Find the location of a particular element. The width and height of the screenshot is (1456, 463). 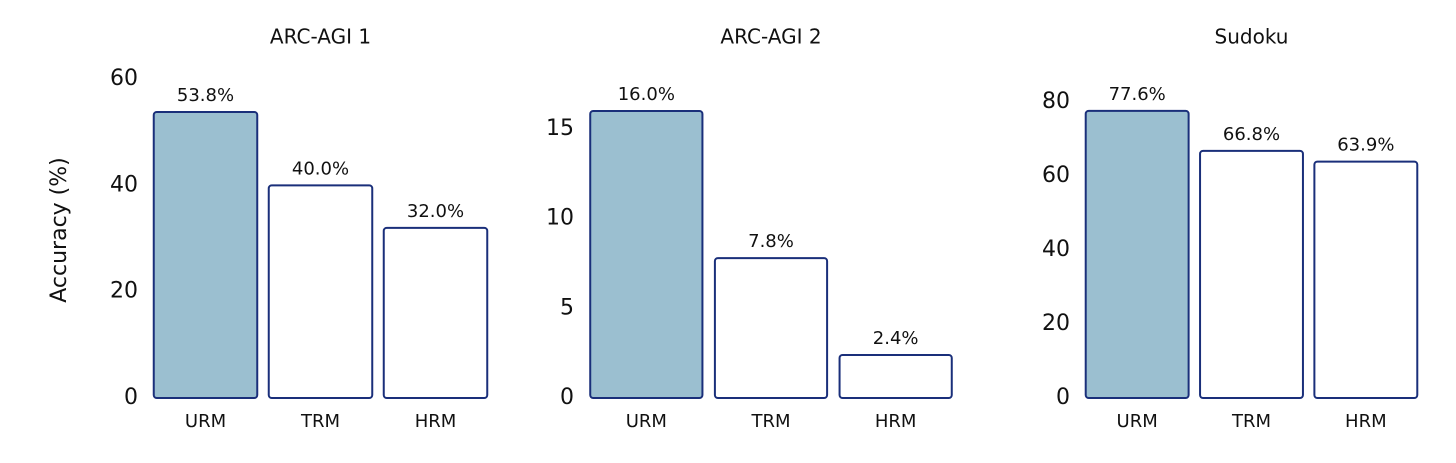

y-tick-label: 80 is located at coordinates (1056, 101).